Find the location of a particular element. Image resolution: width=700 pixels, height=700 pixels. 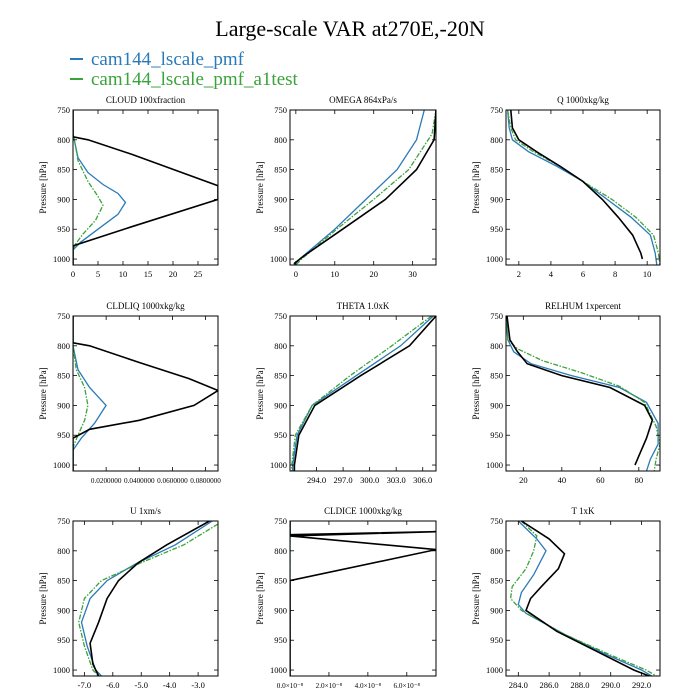

x-tick-label: 6.0×10⁻⁸ is located at coordinates (407, 686).